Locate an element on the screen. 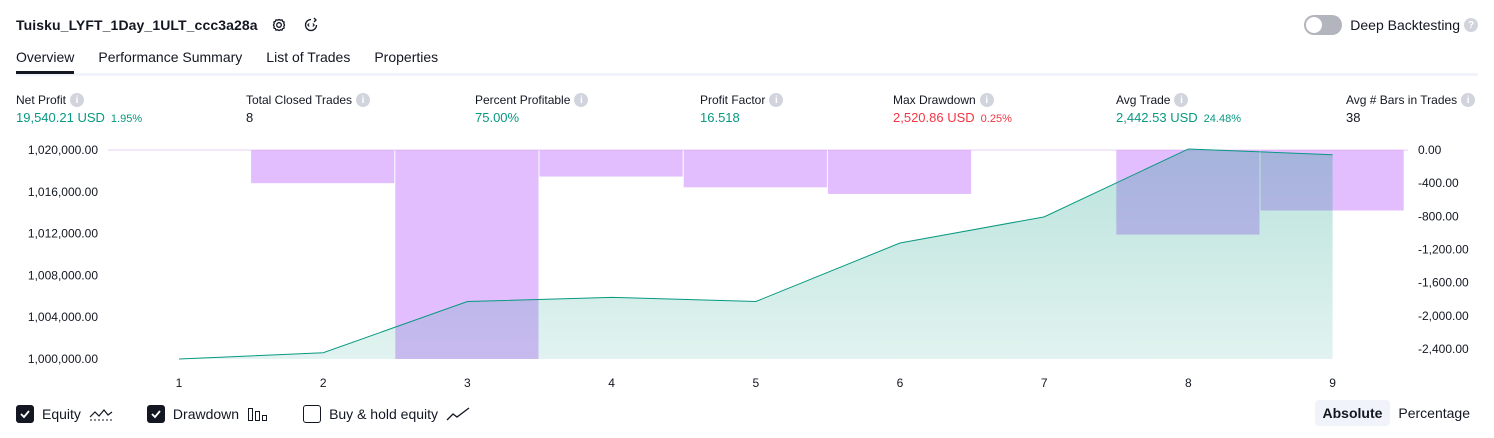  stat-label: Max Drawdown is located at coordinates (934, 100).